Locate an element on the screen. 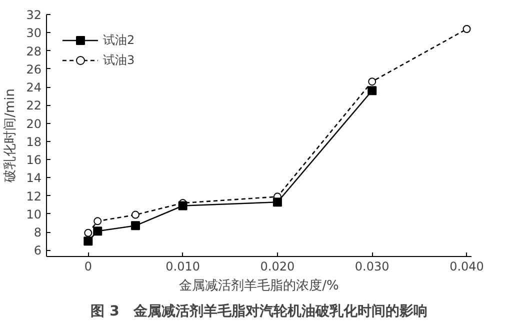  y-tick-label: 26 is located at coordinates (34, 69).